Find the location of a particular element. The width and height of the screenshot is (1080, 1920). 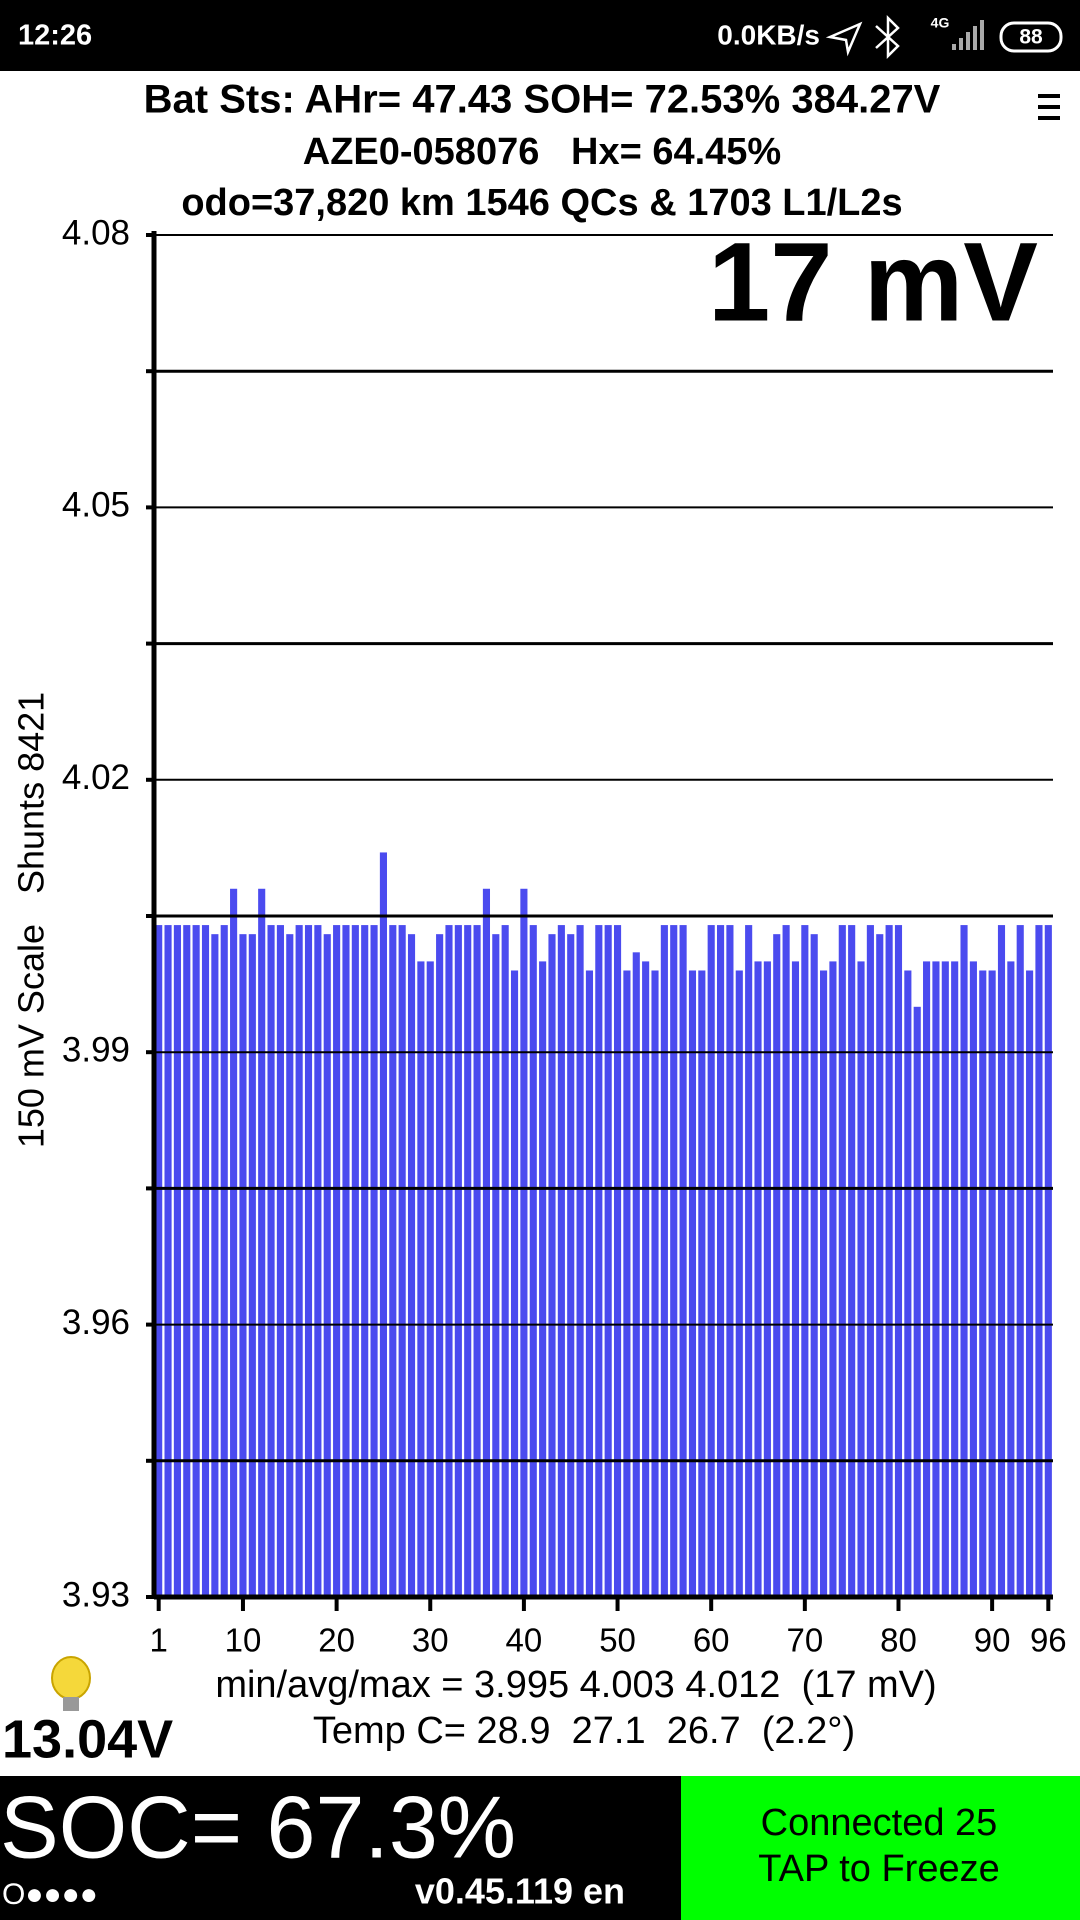

status-network: 0.0KB/s is located at coordinates (768, 34).